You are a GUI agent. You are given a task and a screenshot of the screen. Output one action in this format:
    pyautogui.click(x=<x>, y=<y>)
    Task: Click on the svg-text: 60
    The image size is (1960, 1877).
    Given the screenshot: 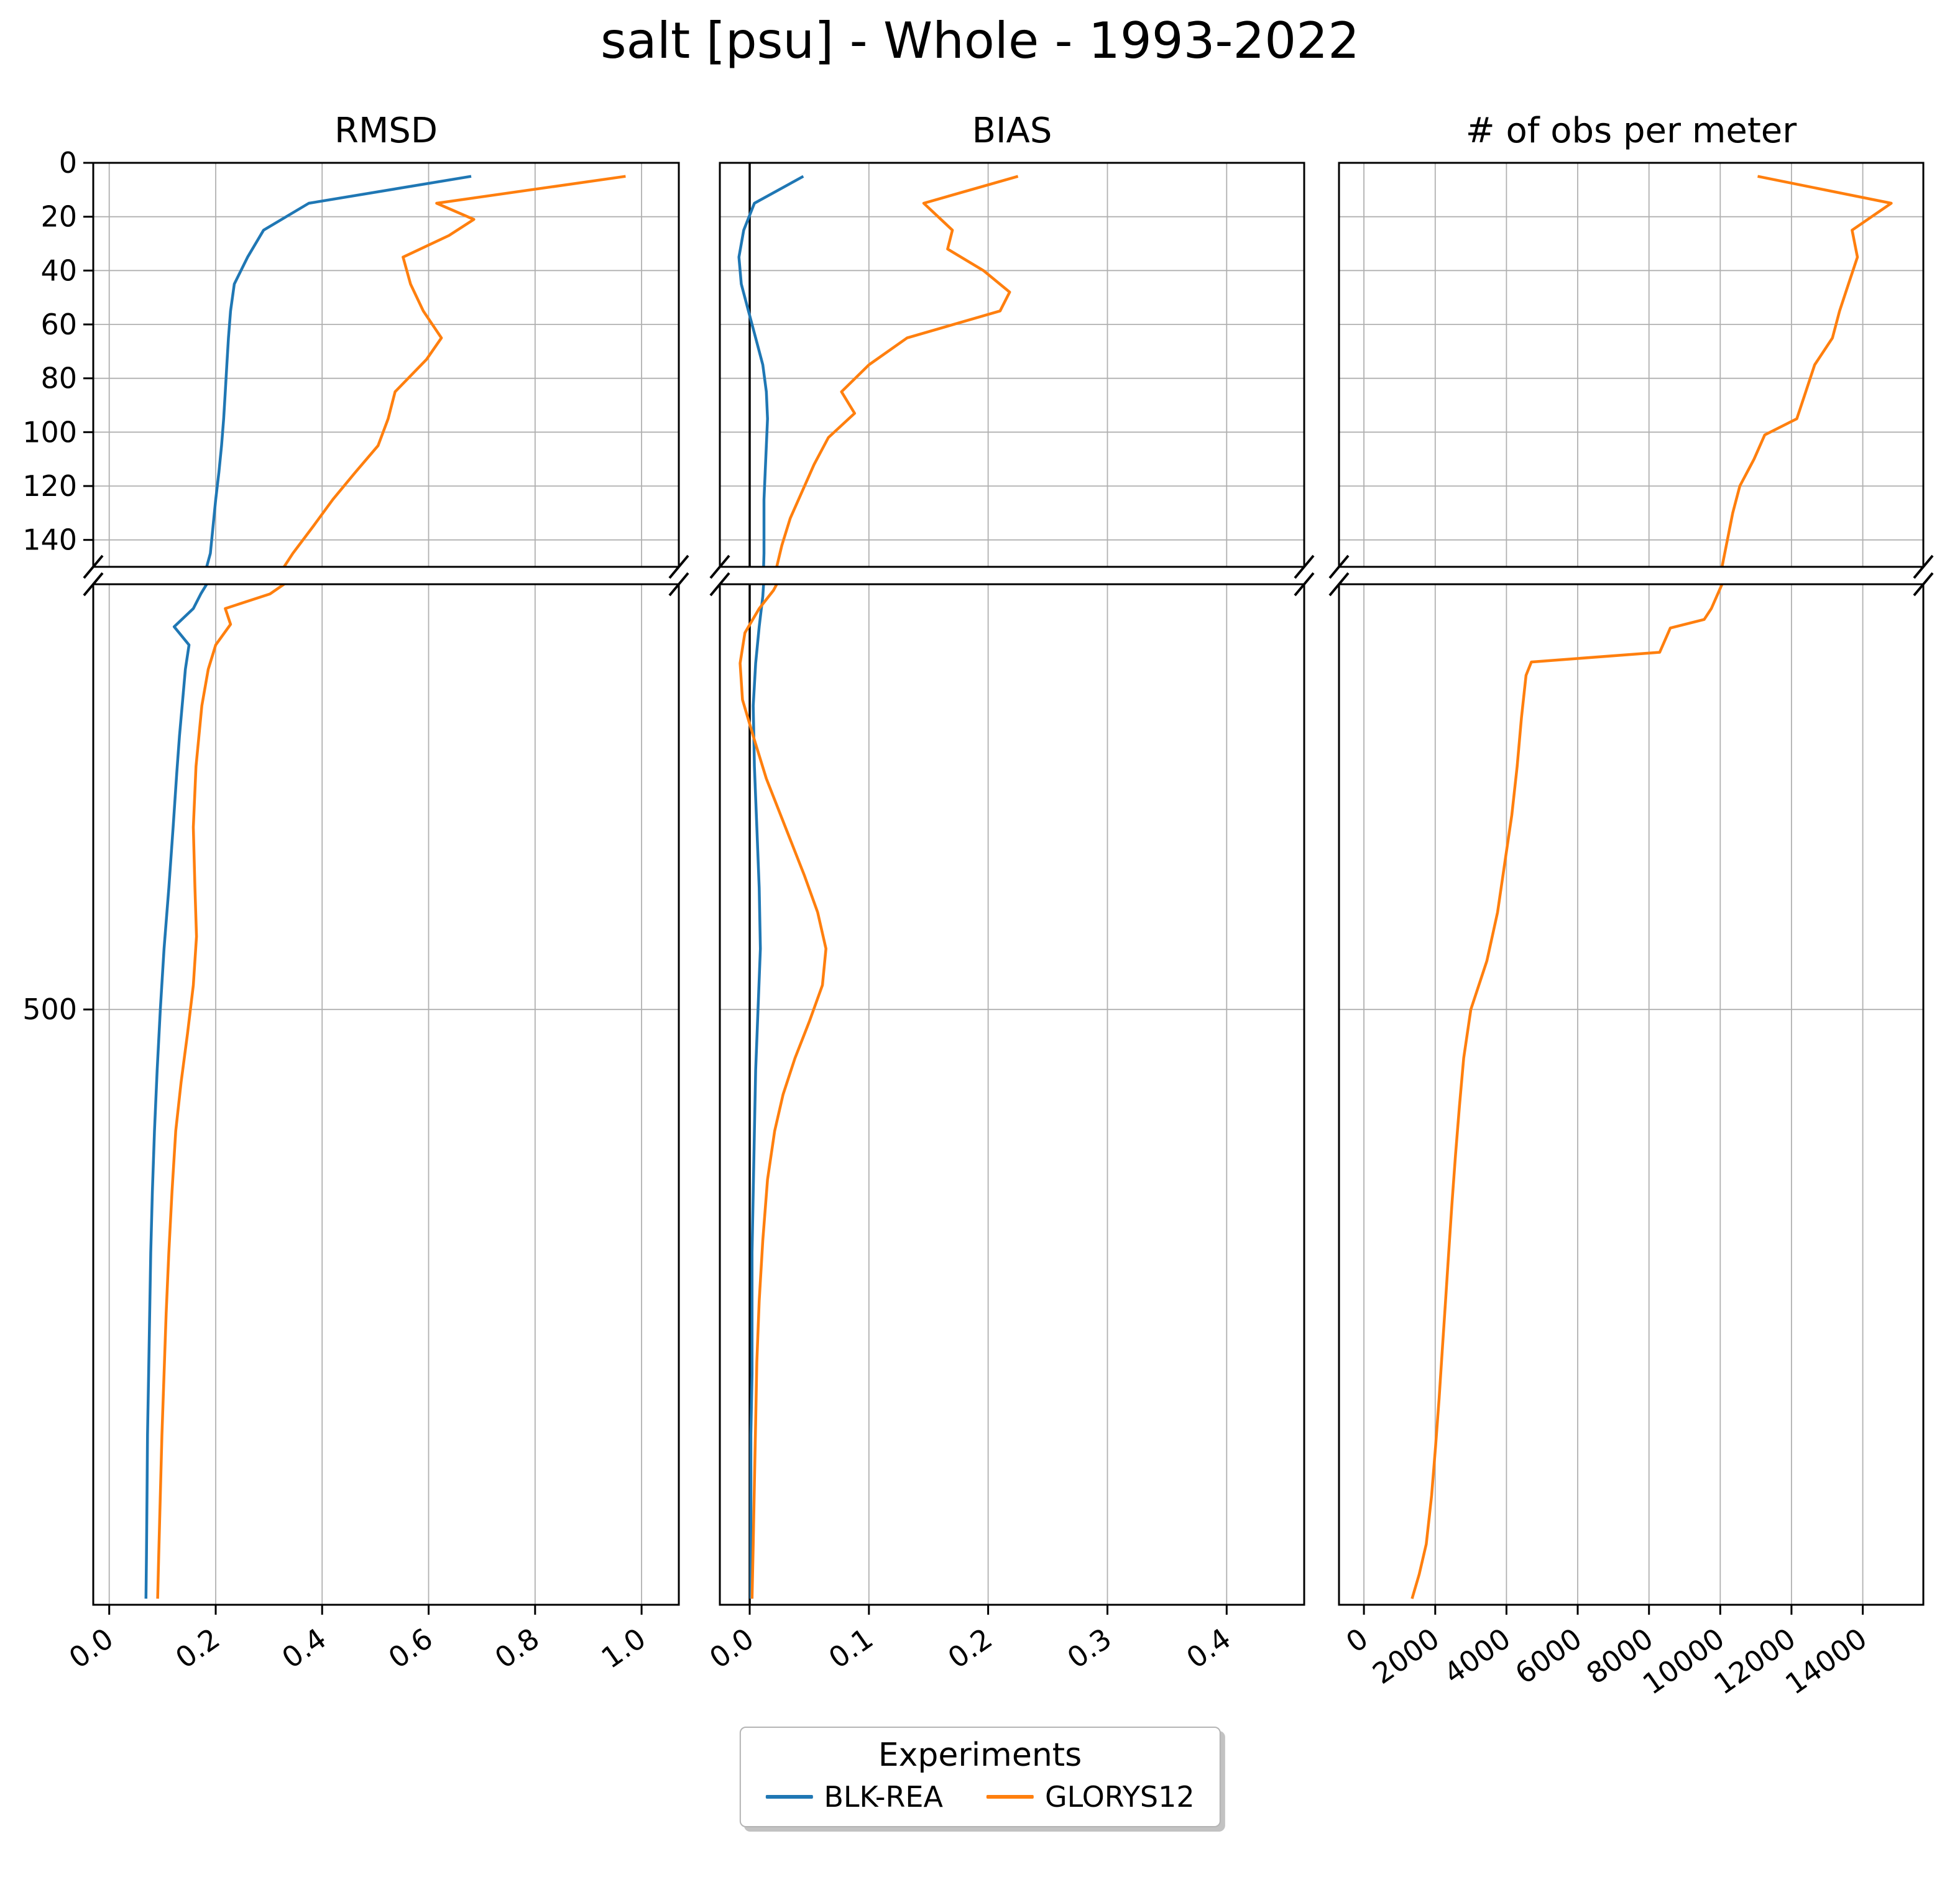 What is the action you would take?
    pyautogui.click(x=58, y=324)
    